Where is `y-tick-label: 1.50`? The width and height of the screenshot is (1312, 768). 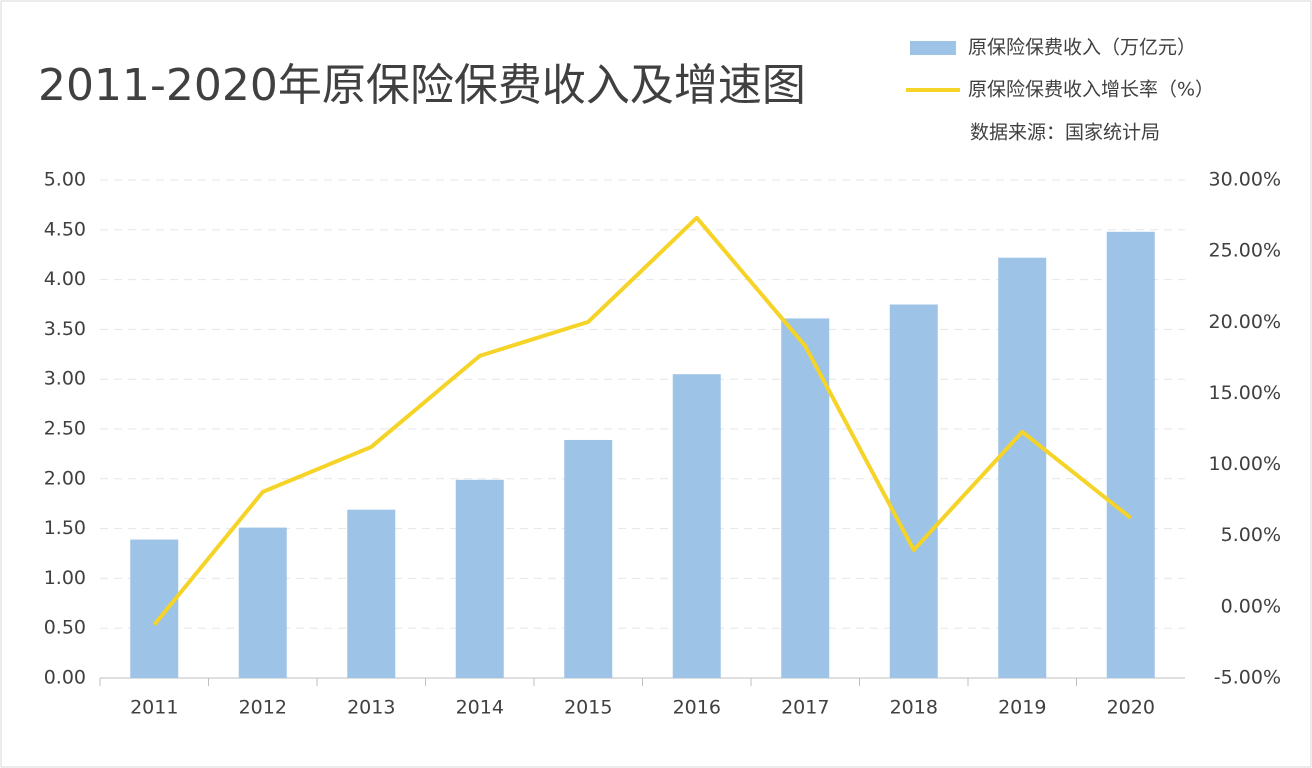 y-tick-label: 1.50 is located at coordinates (65, 528).